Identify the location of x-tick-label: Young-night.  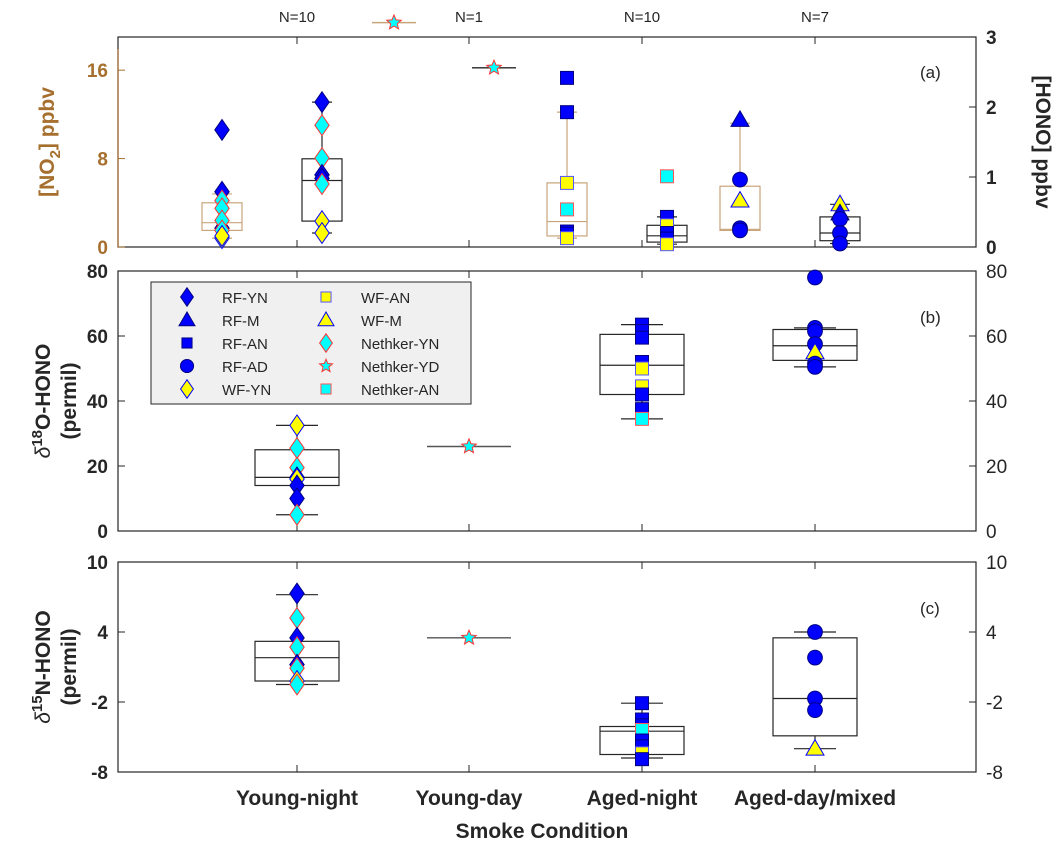
(297, 798).